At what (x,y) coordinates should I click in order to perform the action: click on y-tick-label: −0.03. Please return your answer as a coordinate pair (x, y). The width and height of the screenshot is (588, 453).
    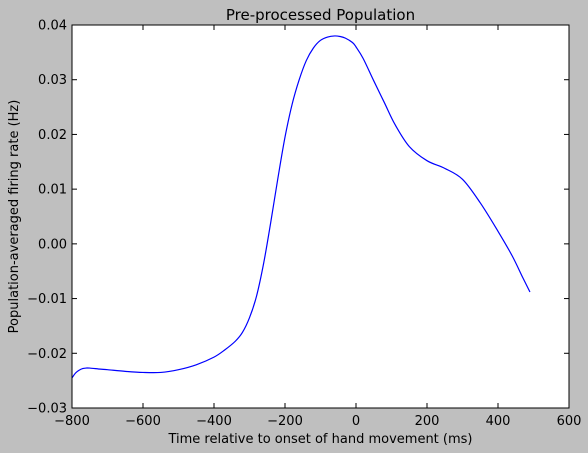
    Looking at the image, I should click on (47, 409).